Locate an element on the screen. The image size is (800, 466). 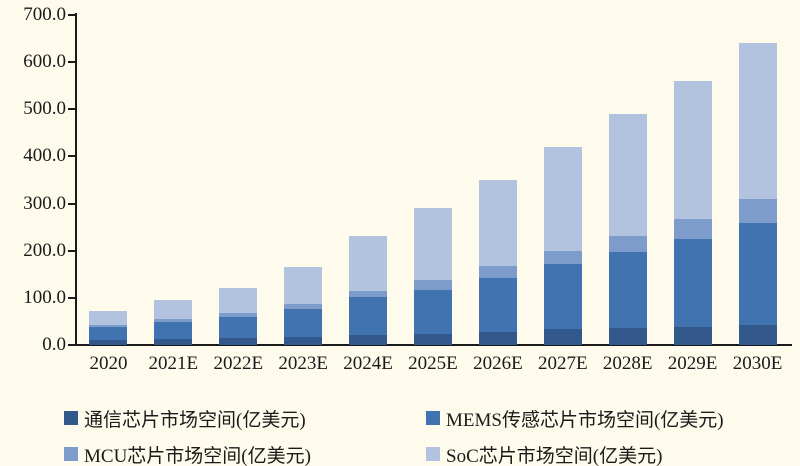
legend-label: MEMS传感芯片市场空间(亿美元) is located at coordinates (585, 420).